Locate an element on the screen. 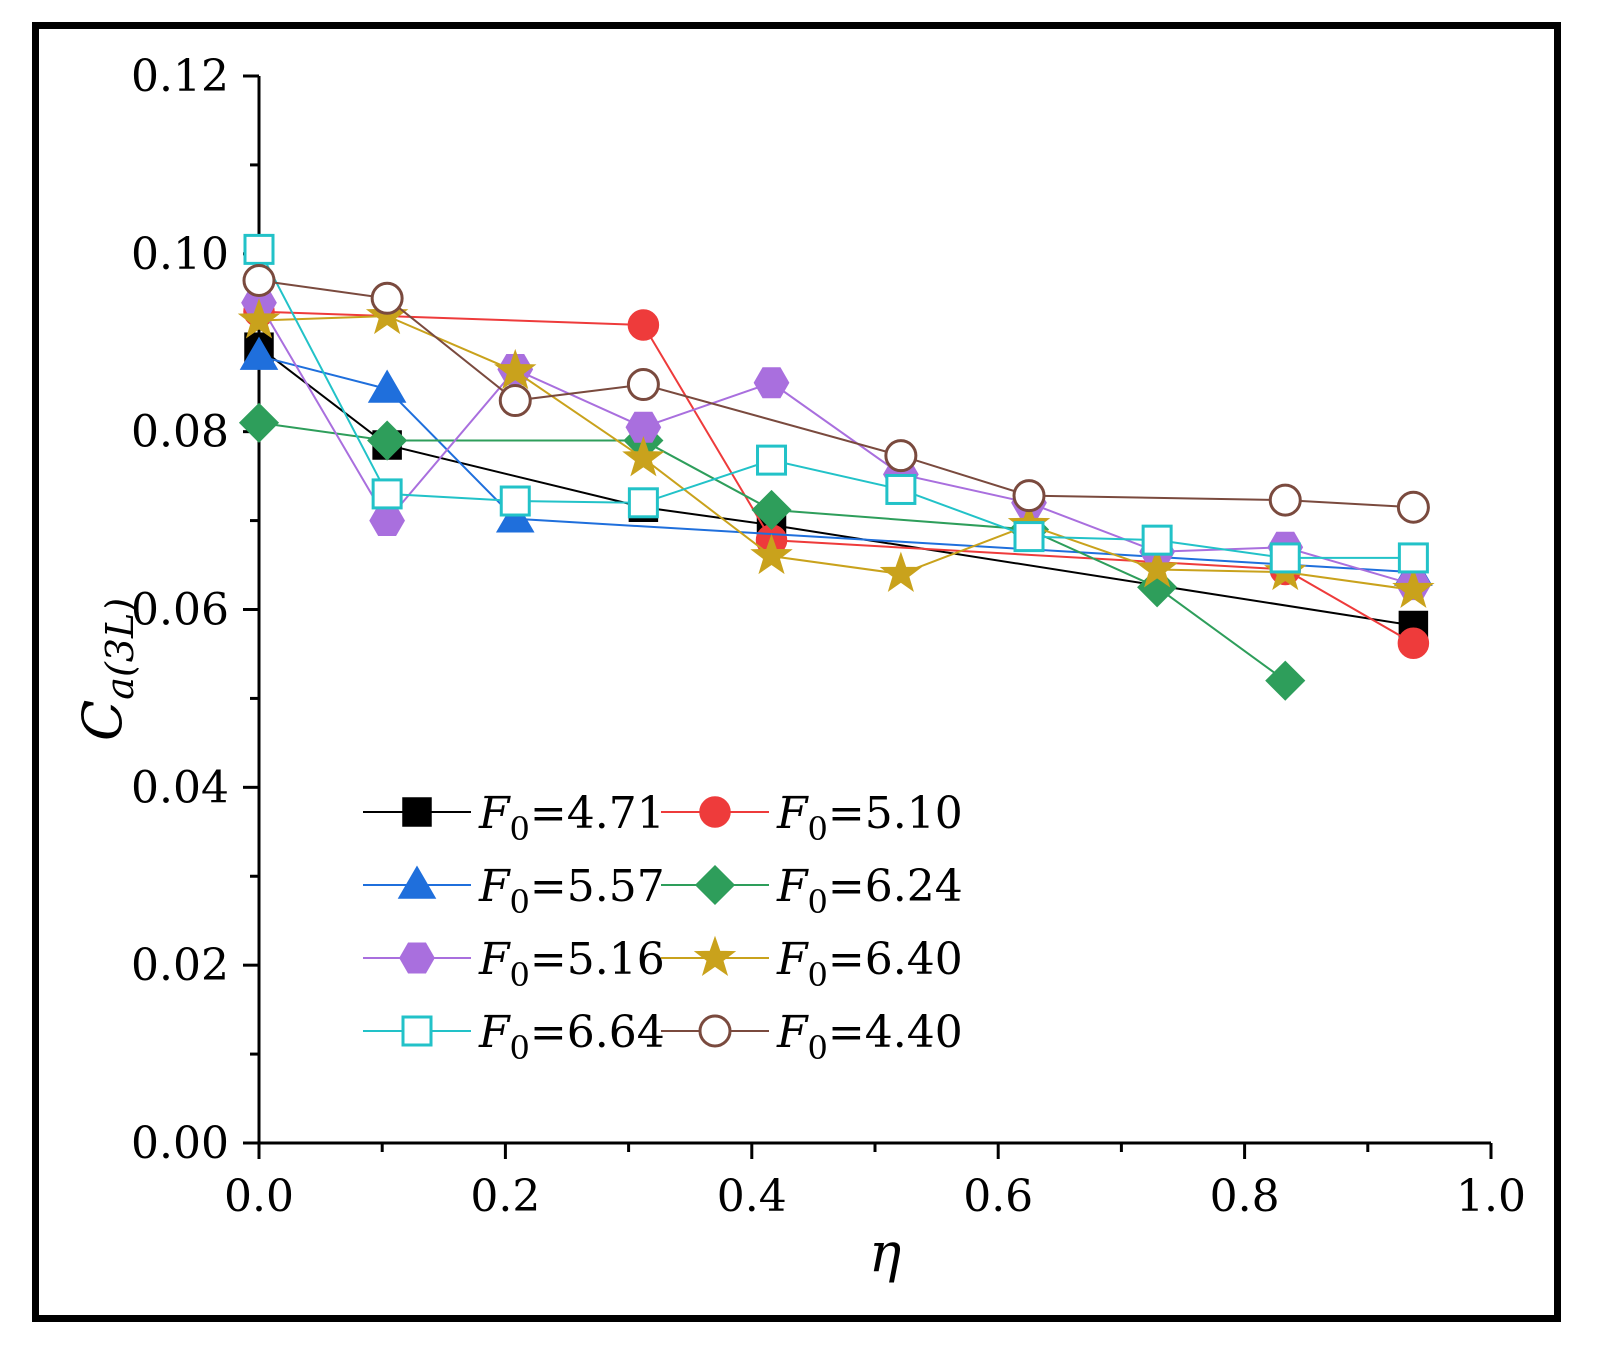  legend-entry-5: F0=6.40 is located at coordinates (812, 964).